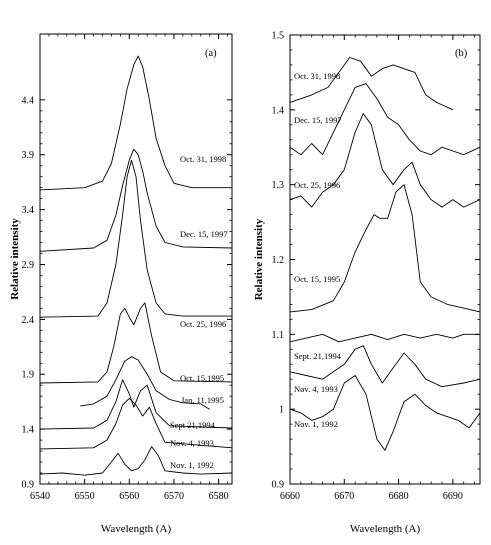 This screenshot has height=545, width=491. Describe the element at coordinates (278, 36) in the screenshot. I see `y-tick-label: 1.5` at that location.